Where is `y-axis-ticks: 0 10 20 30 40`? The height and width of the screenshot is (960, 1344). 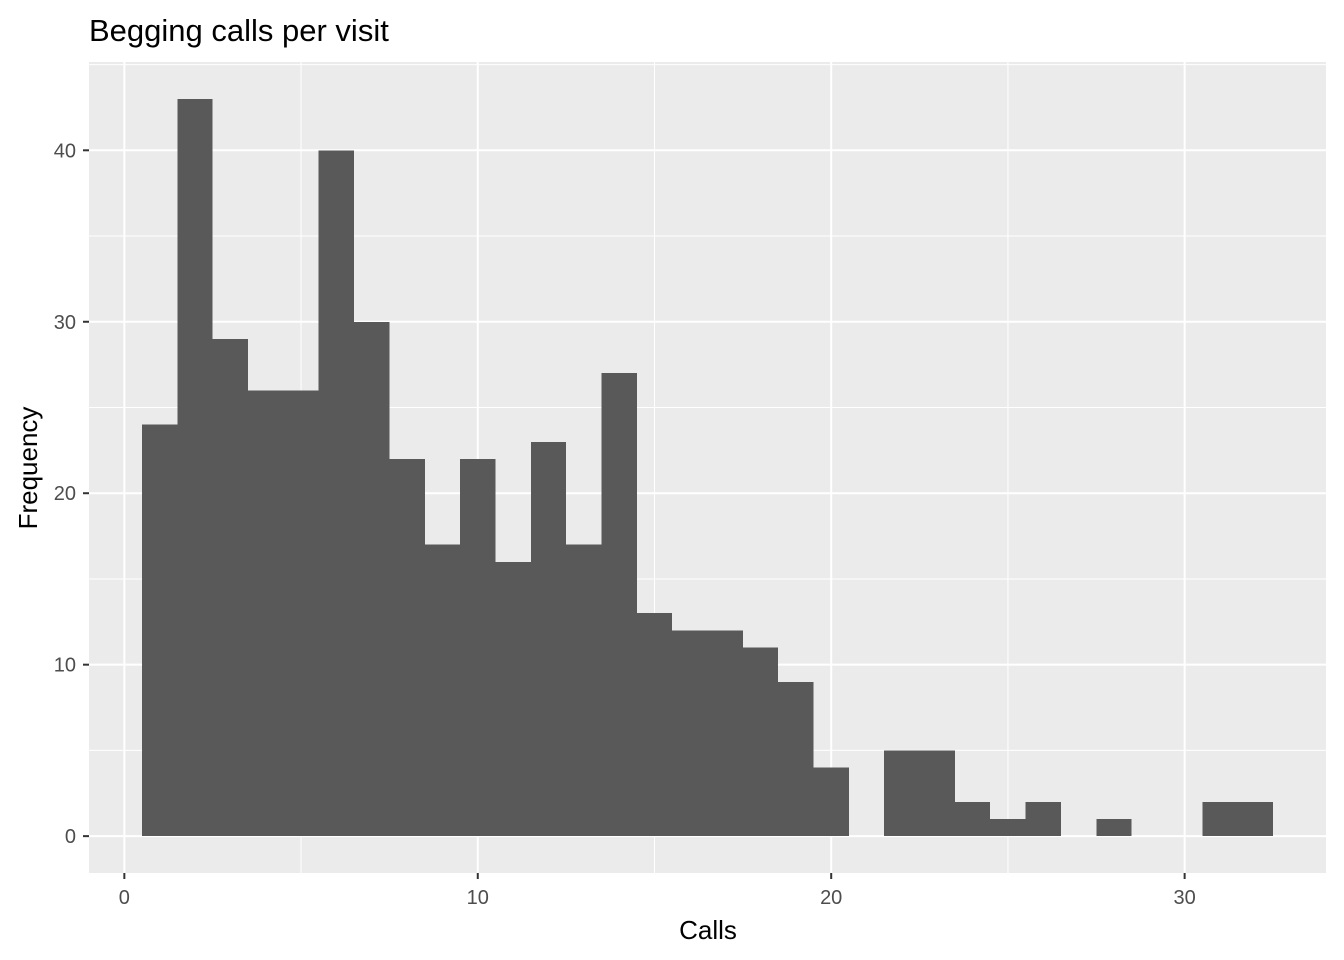
y-axis-ticks: 0 10 20 30 40 is located at coordinates (71, 494).